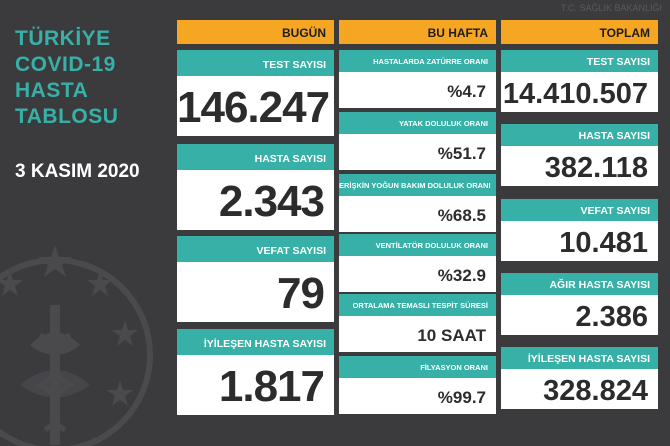  I want to click on total-recovered-card: İYİLEŞEN HASTA SAYISI 328.824, so click(579, 378).